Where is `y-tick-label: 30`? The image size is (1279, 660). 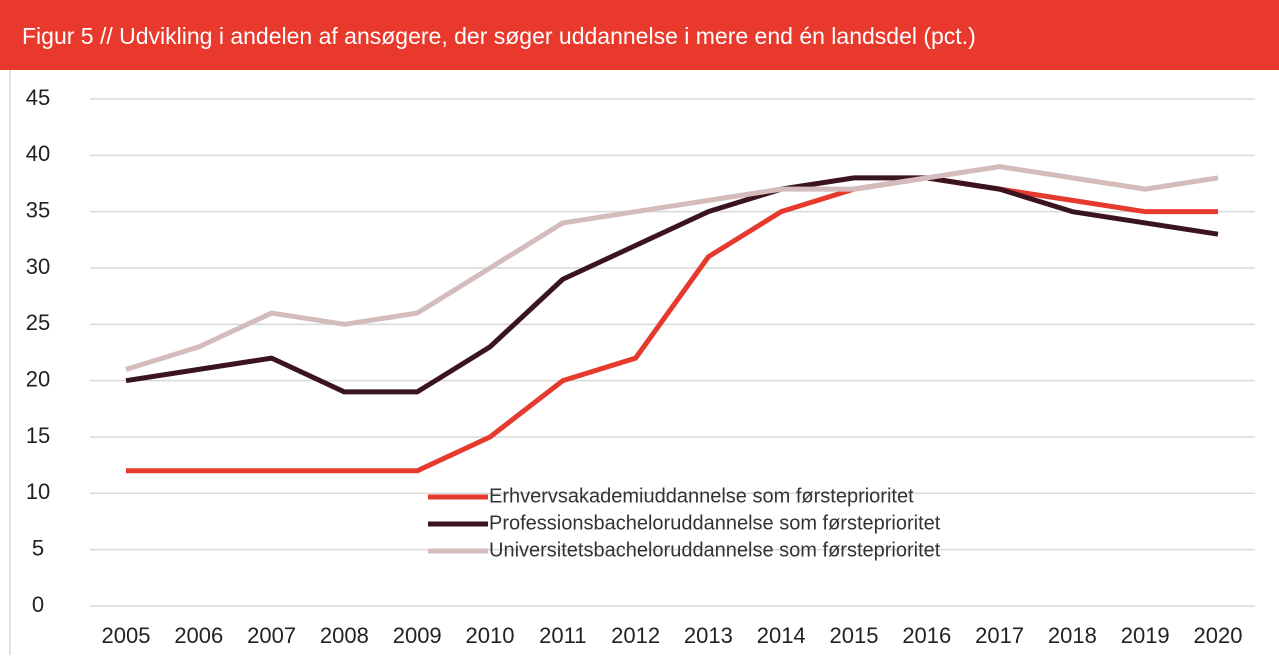 y-tick-label: 30 is located at coordinates (38, 266).